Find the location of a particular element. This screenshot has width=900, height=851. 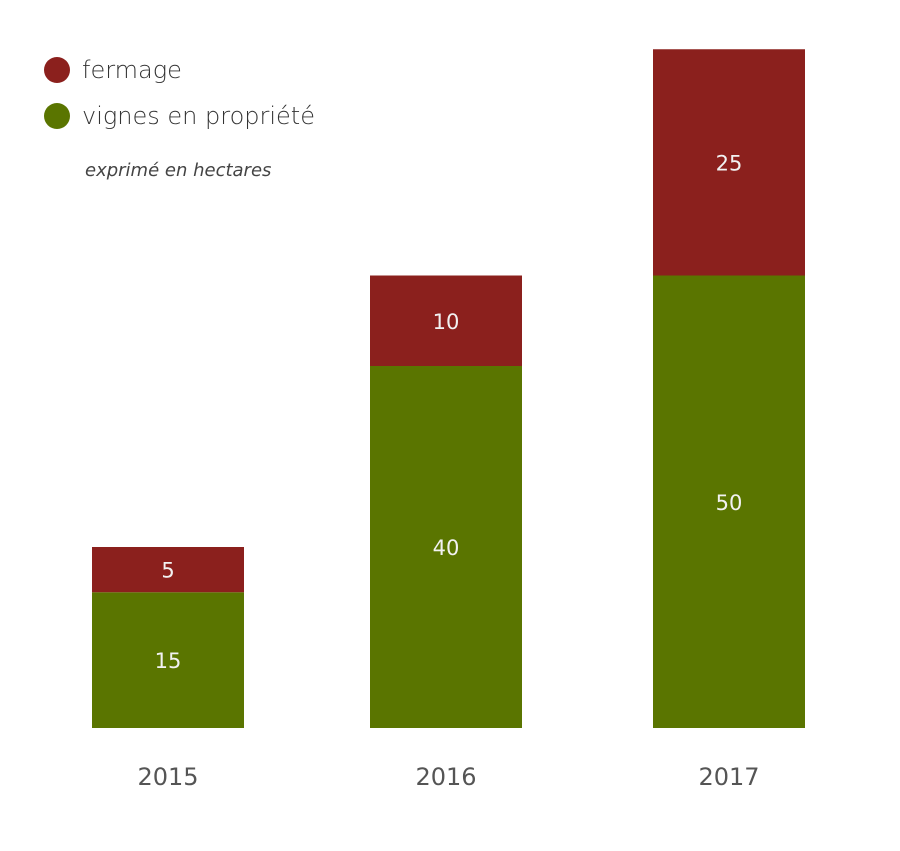

bar-fermage-2016 is located at coordinates (446, 320).